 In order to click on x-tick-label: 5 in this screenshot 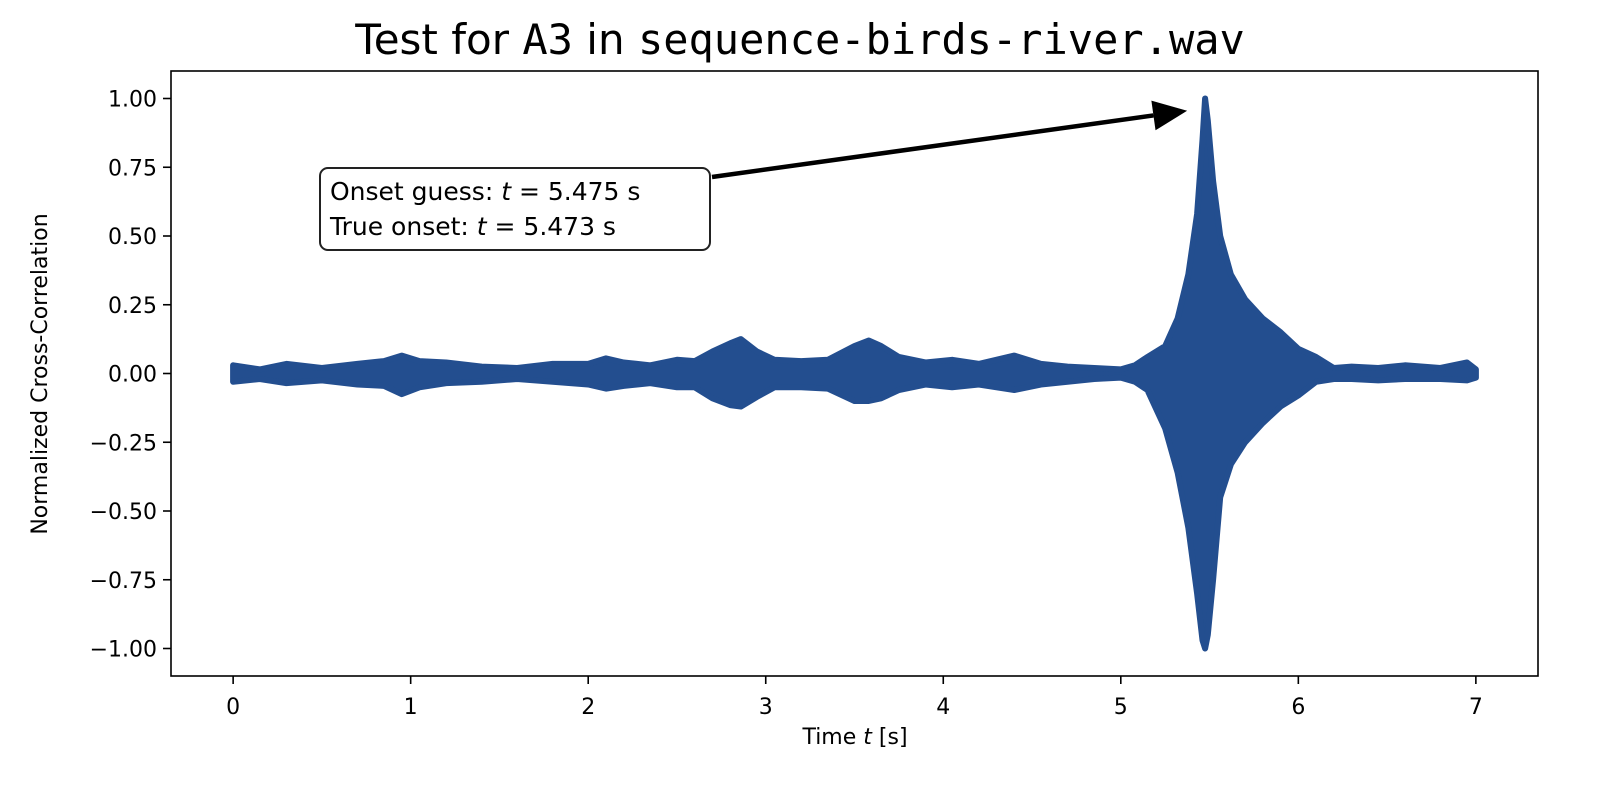, I will do `click(1121, 707)`.